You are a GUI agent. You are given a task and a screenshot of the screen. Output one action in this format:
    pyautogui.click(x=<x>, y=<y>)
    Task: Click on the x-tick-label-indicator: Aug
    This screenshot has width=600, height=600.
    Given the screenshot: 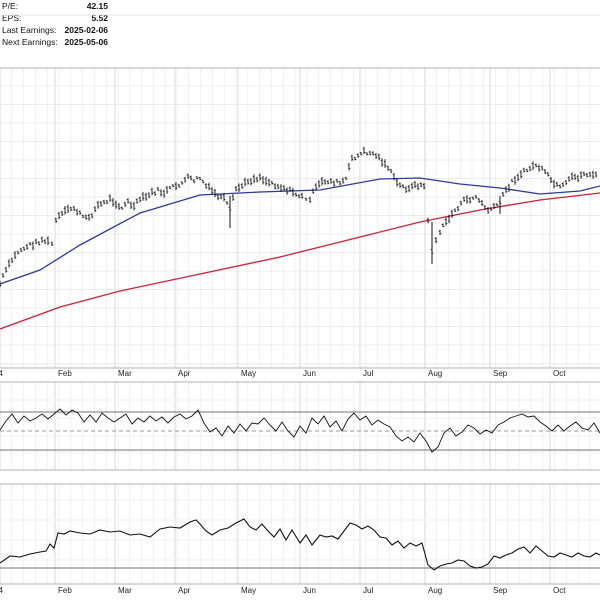 What is the action you would take?
    pyautogui.click(x=435, y=590)
    